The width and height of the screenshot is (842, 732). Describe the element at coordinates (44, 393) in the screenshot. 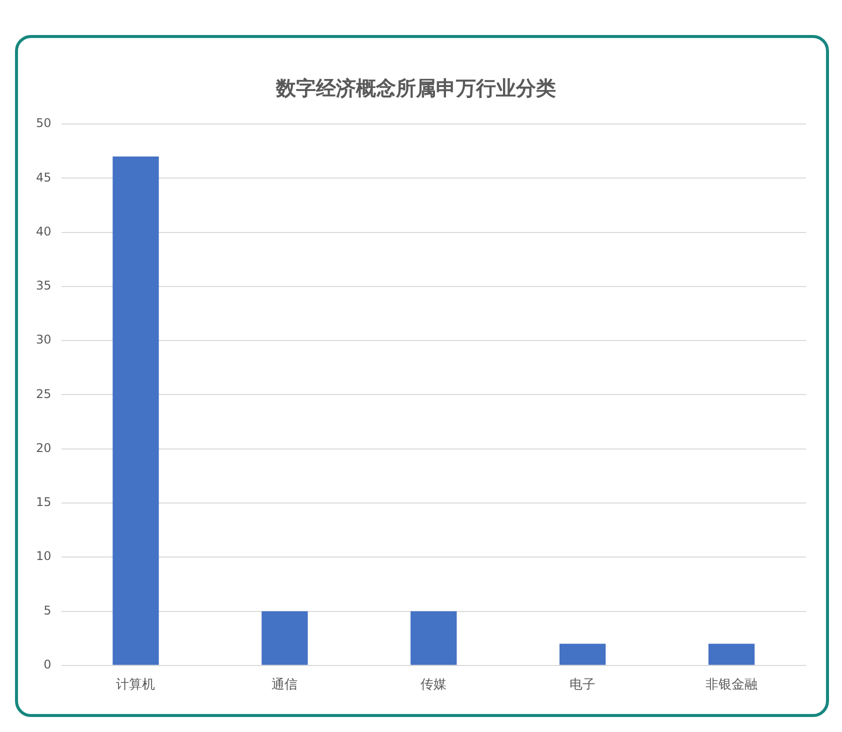

I see `y-tick-label: 25` at that location.